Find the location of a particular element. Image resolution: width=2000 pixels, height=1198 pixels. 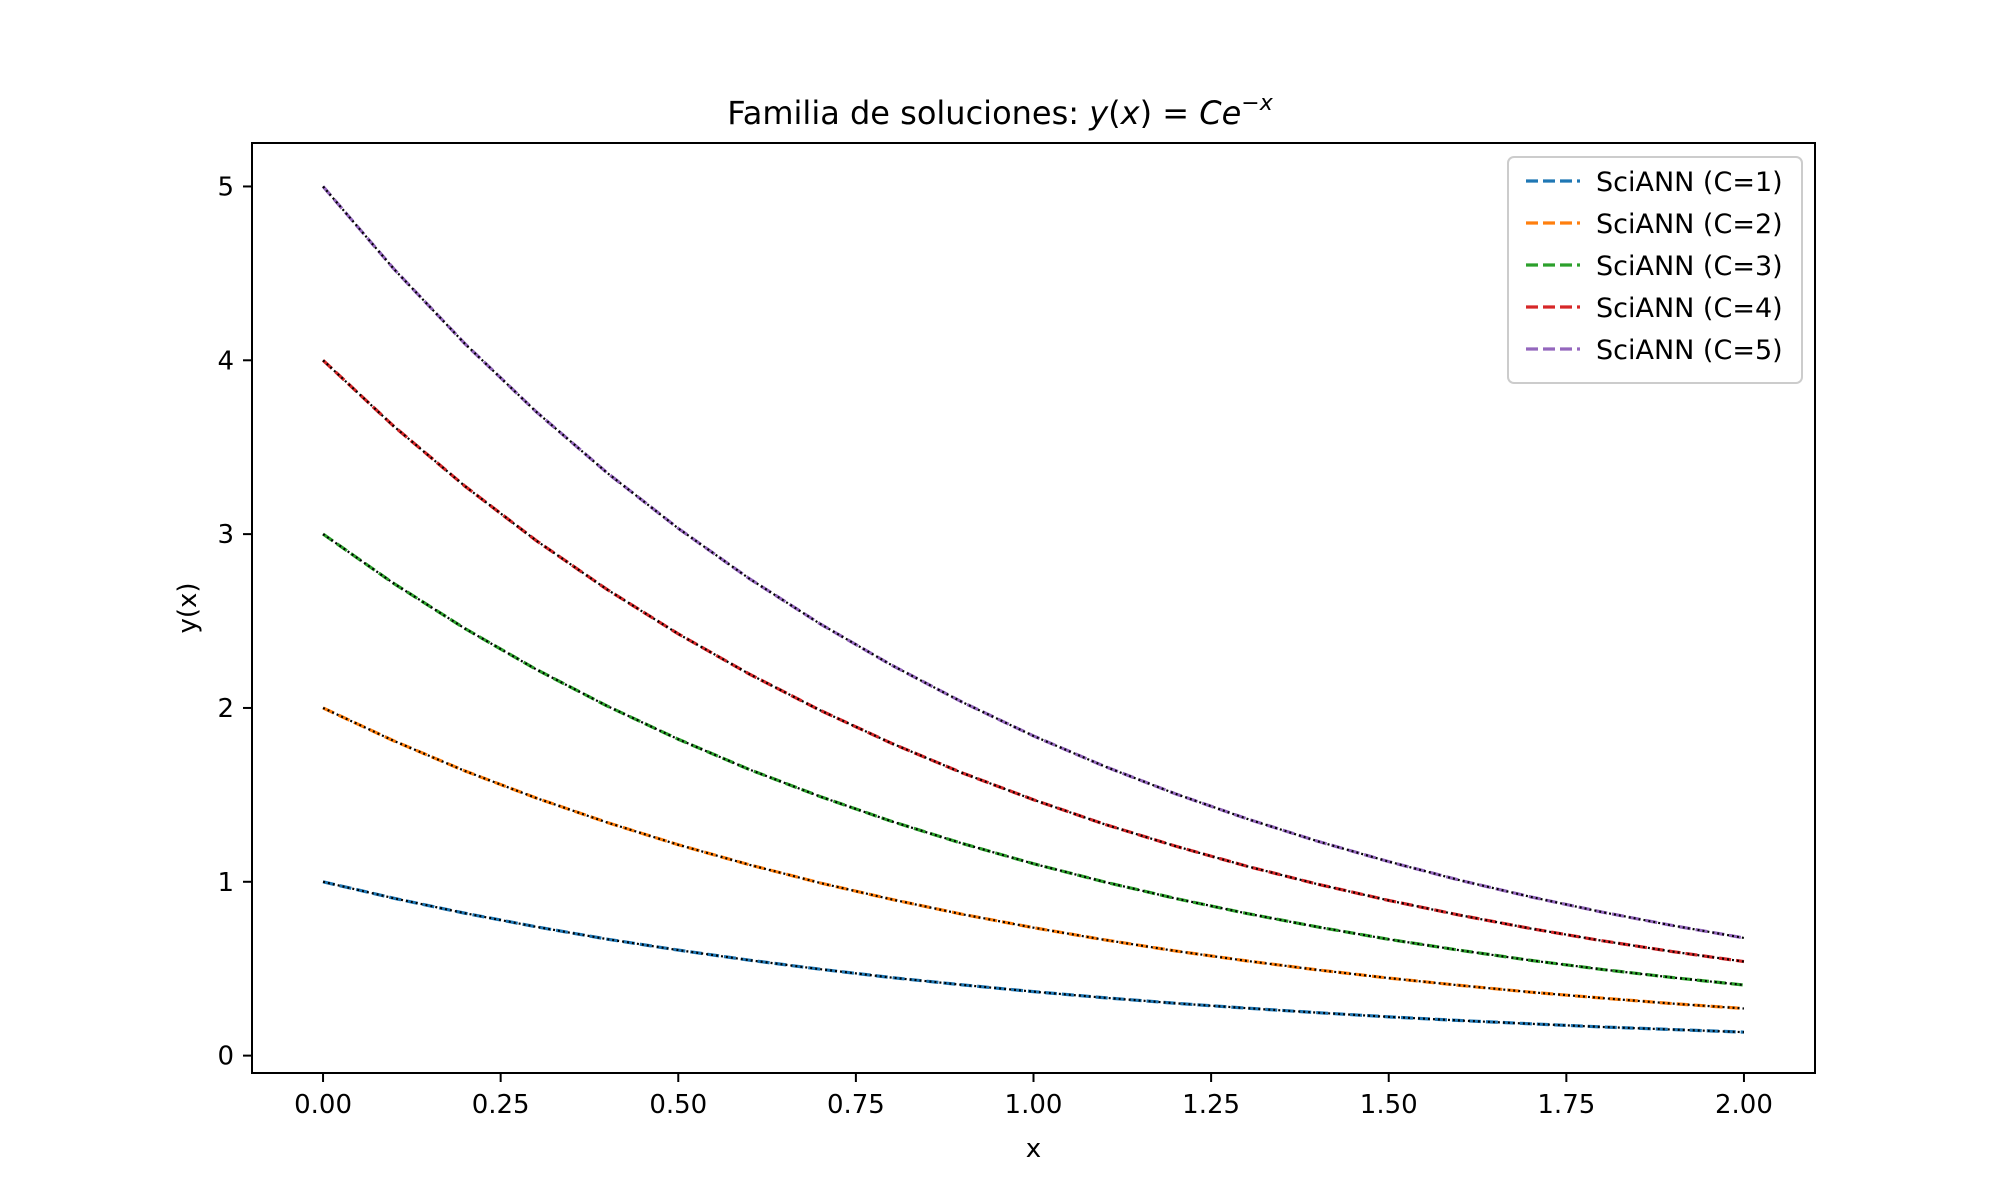

series-line-c1 is located at coordinates (1033, 957).